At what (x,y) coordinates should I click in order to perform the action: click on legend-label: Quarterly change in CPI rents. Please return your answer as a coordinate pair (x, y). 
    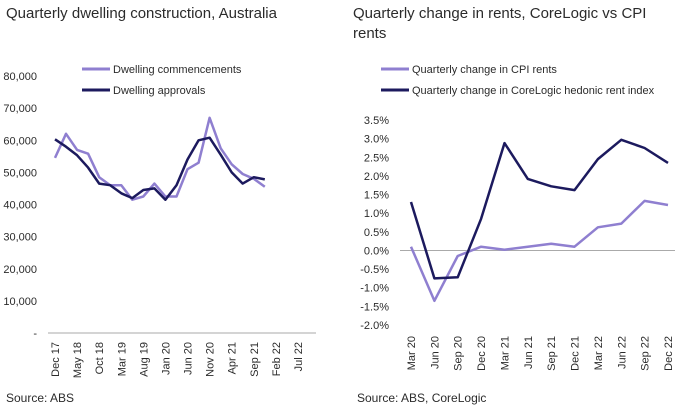
    Looking at the image, I should click on (484, 70).